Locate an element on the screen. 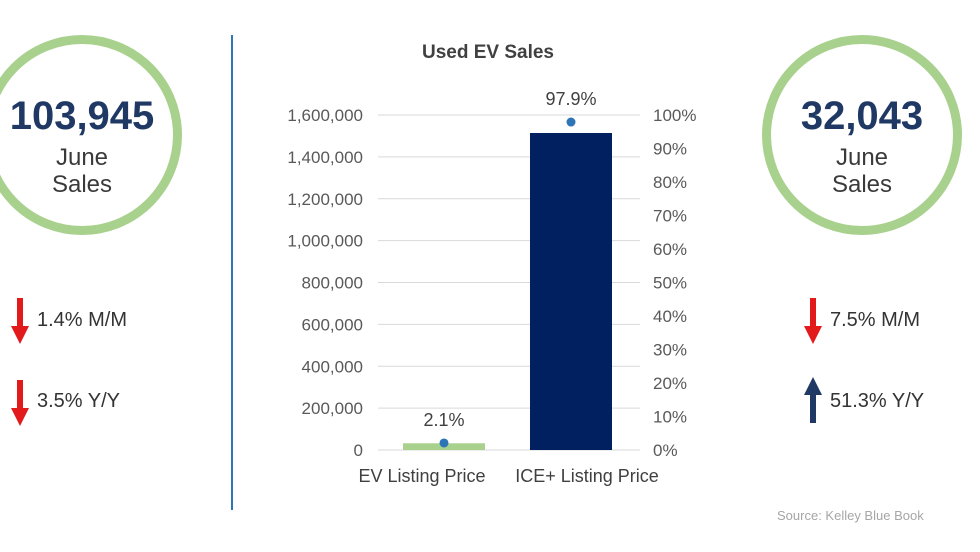 This screenshot has width=980, height=552. share-data-label: 97.9% is located at coordinates (570, 99).